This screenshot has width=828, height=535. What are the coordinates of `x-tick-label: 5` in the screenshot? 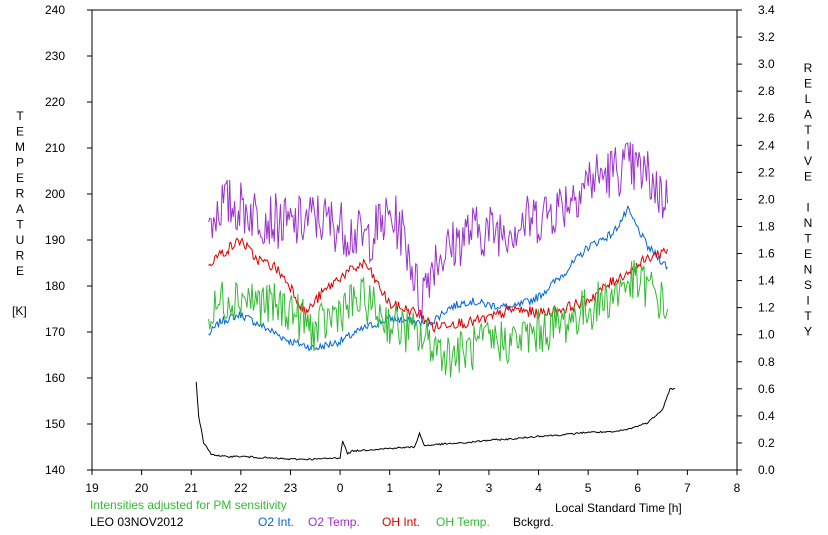 It's located at (588, 488).